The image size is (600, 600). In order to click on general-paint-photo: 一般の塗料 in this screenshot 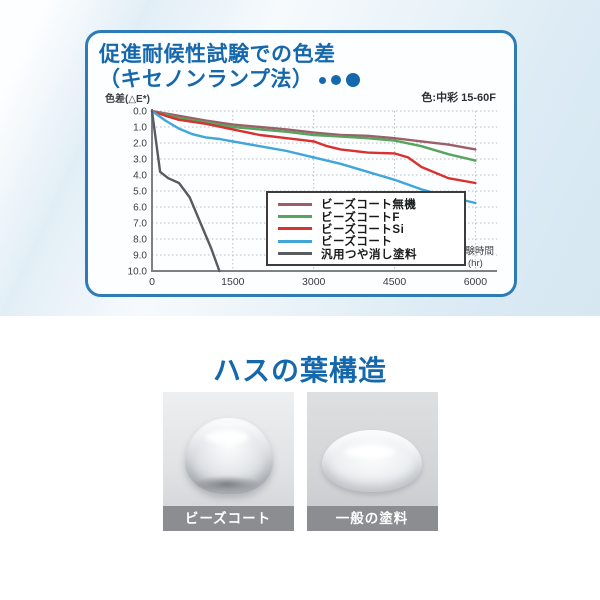, I will do `click(372, 461)`.